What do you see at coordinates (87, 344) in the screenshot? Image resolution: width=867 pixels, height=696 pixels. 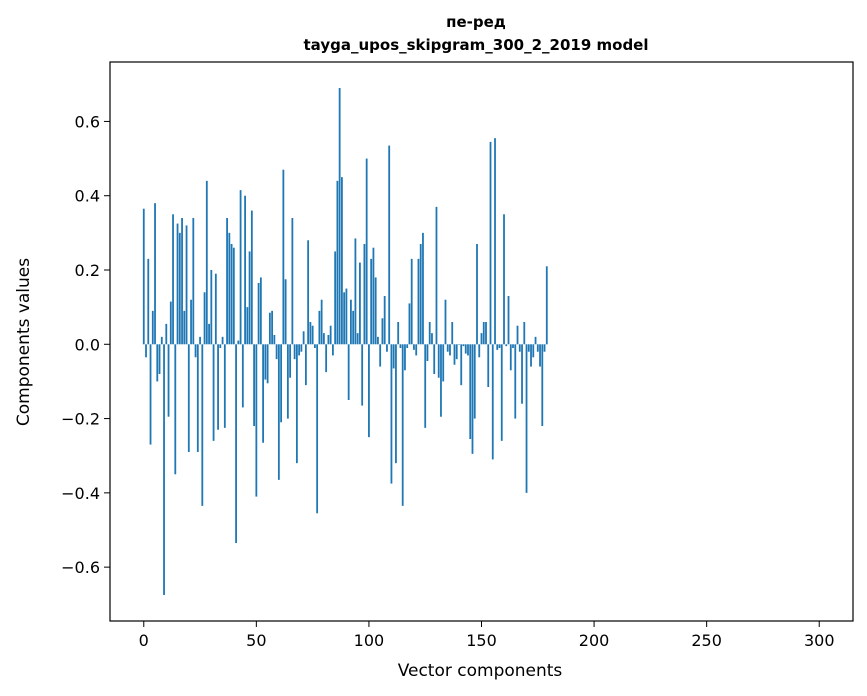 I see `y-tick-label: 0.0` at bounding box center [87, 344].